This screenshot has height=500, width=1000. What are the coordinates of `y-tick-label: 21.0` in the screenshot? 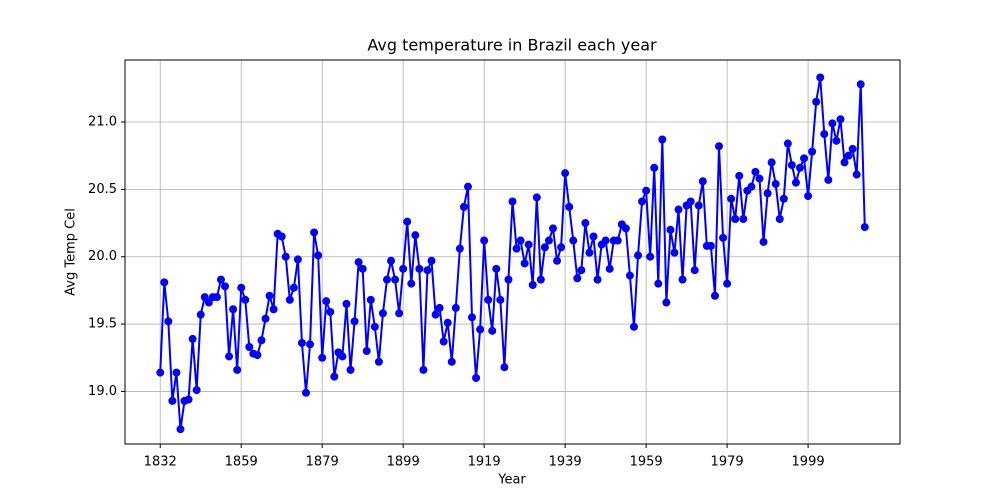 It's located at (102, 121).